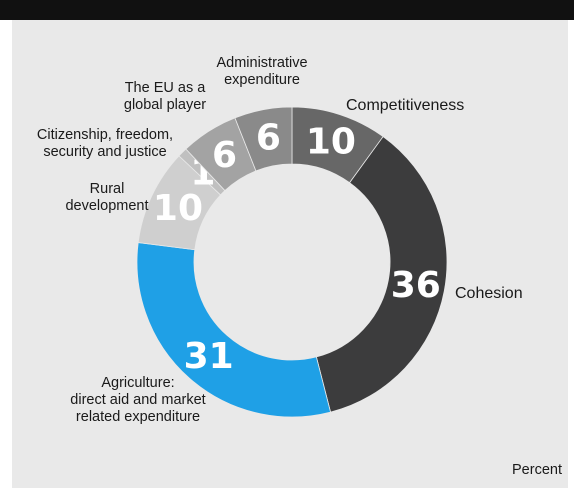  I want to click on category-label-the-eu-as-a-global-player: The EU as a global player, so click(165, 96).